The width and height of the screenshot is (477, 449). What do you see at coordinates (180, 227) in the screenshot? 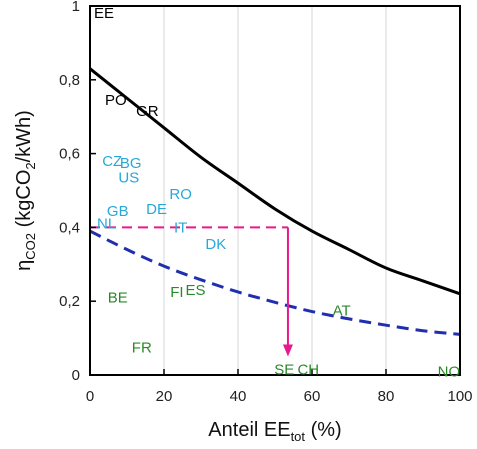
I see `country-label-it: IT` at bounding box center [180, 227].